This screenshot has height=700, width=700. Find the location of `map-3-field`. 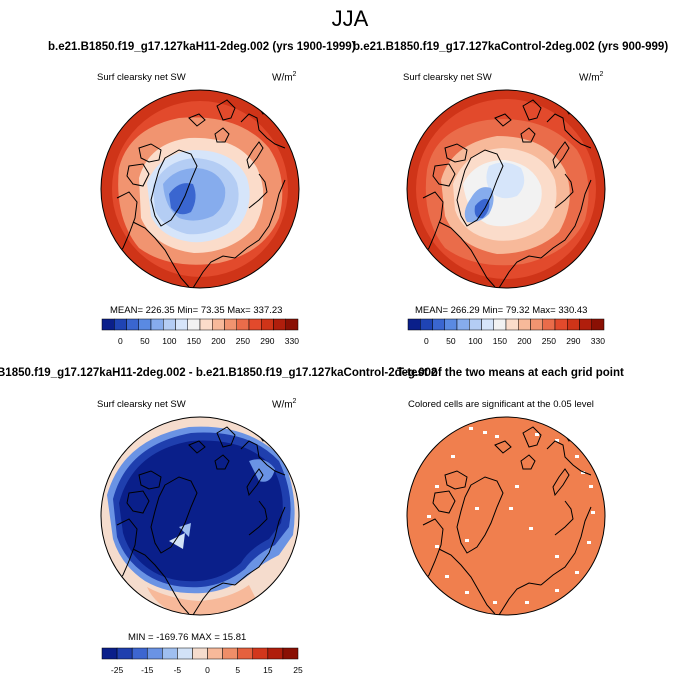

map-3-field is located at coordinates (200, 516).